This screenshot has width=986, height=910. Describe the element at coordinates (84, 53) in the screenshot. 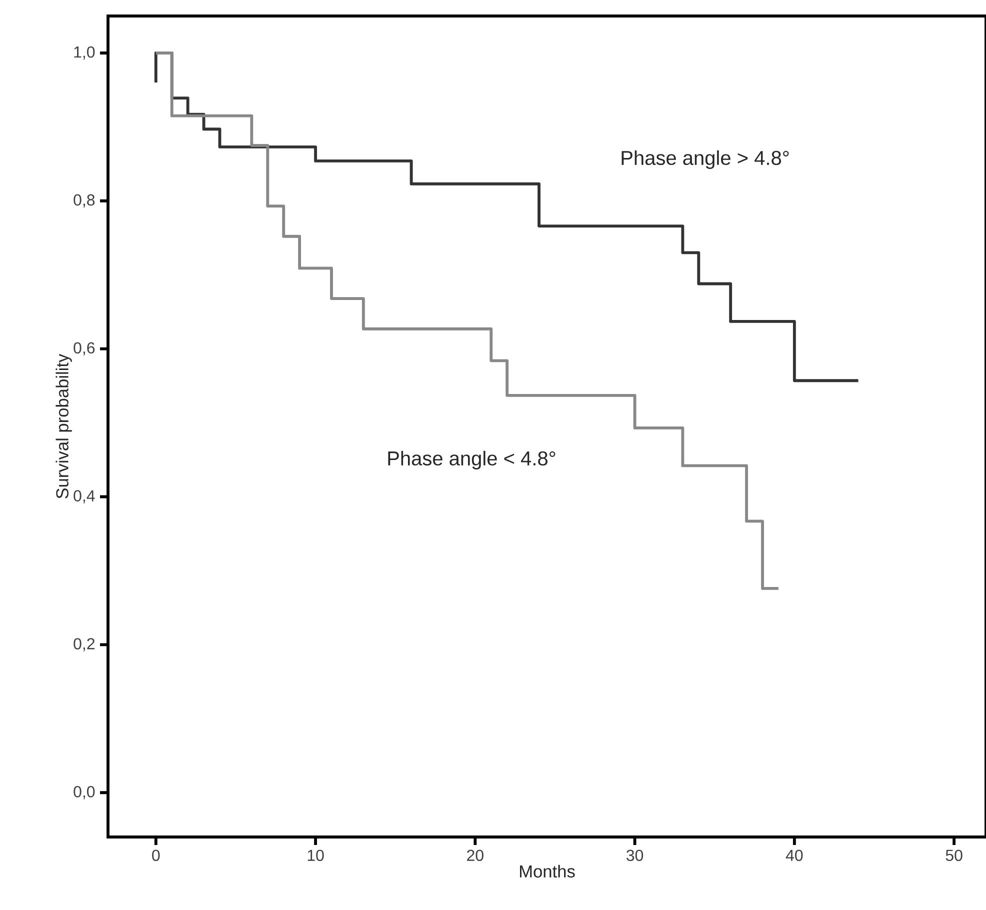

I see `y-tick-label: 1,0` at that location.